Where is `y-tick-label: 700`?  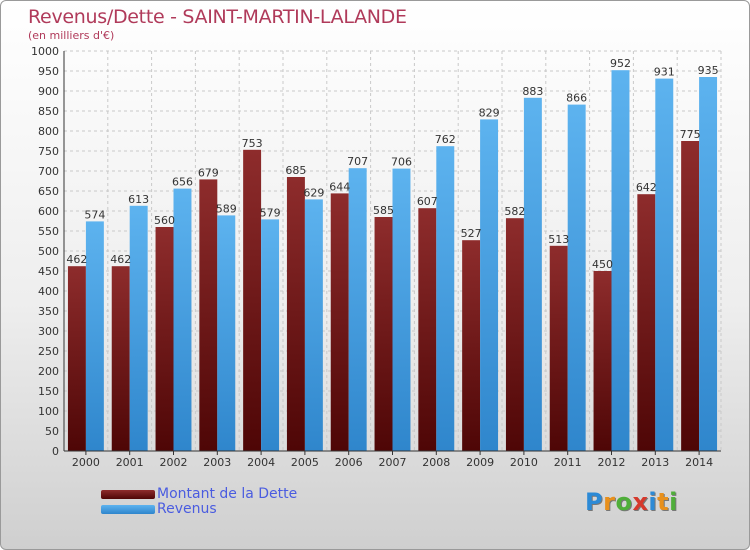 y-tick-label: 700 is located at coordinates (48, 171).